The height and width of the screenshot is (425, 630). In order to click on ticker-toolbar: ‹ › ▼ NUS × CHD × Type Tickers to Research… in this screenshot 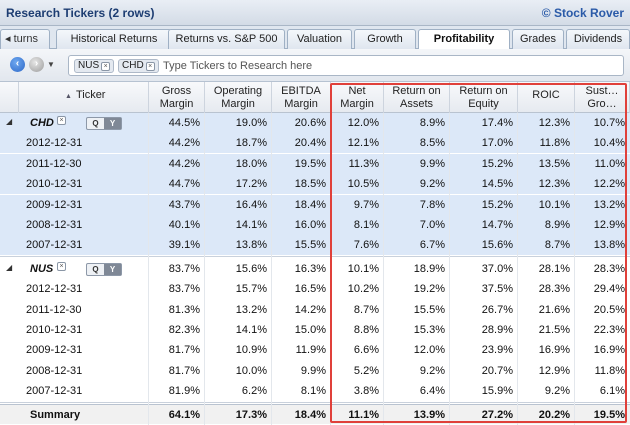, I will do `click(315, 65)`.